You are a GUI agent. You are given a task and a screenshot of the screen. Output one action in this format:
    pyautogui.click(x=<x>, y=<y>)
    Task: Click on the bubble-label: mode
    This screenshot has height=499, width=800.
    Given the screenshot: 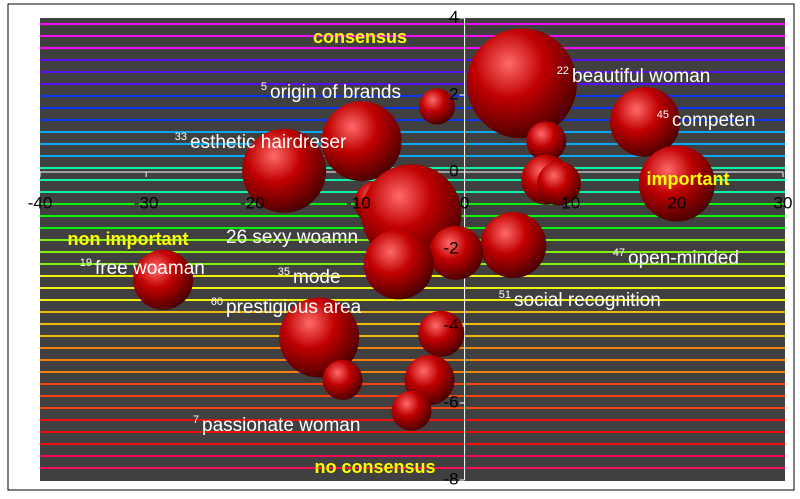 What is the action you would take?
    pyautogui.click(x=317, y=277)
    